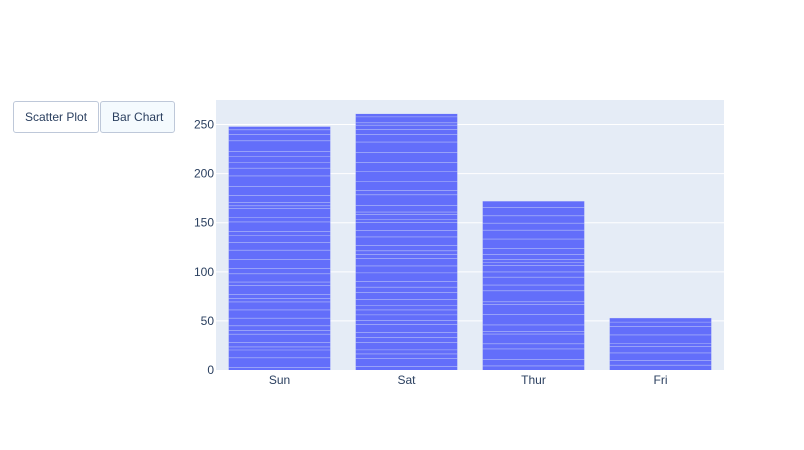  What do you see at coordinates (204, 223) in the screenshot?
I see `y-tick-label: 150` at bounding box center [204, 223].